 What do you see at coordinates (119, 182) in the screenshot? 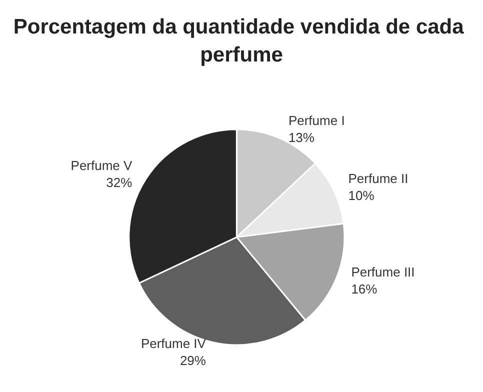
I see `data-label: 32%` at bounding box center [119, 182].